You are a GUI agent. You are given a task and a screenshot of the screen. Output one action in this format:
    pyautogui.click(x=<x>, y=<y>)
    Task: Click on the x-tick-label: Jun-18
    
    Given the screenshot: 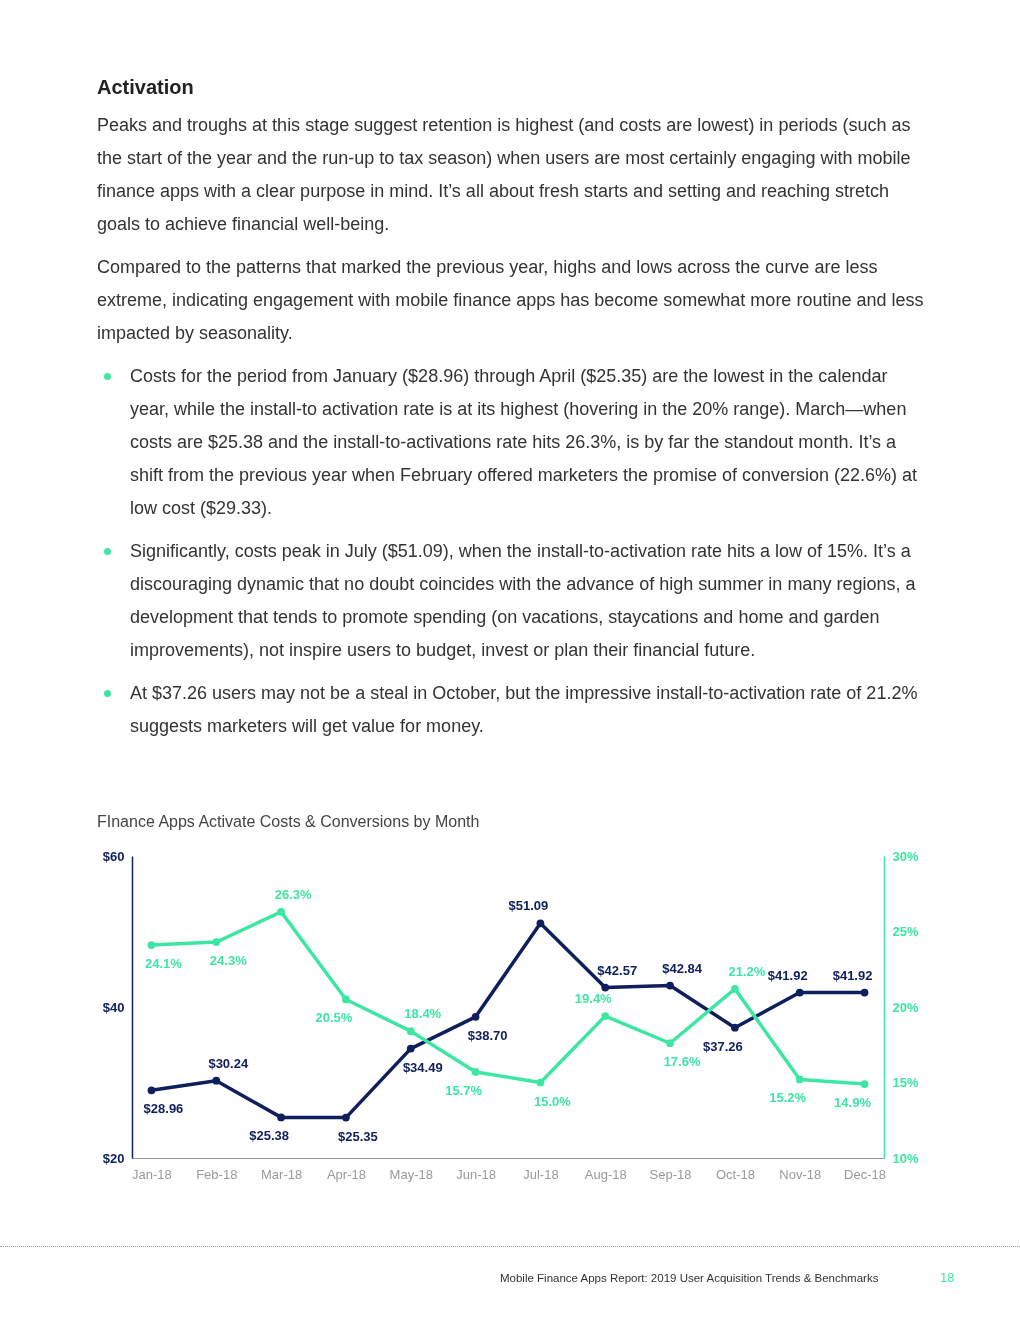 What is the action you would take?
    pyautogui.click(x=476, y=1174)
    